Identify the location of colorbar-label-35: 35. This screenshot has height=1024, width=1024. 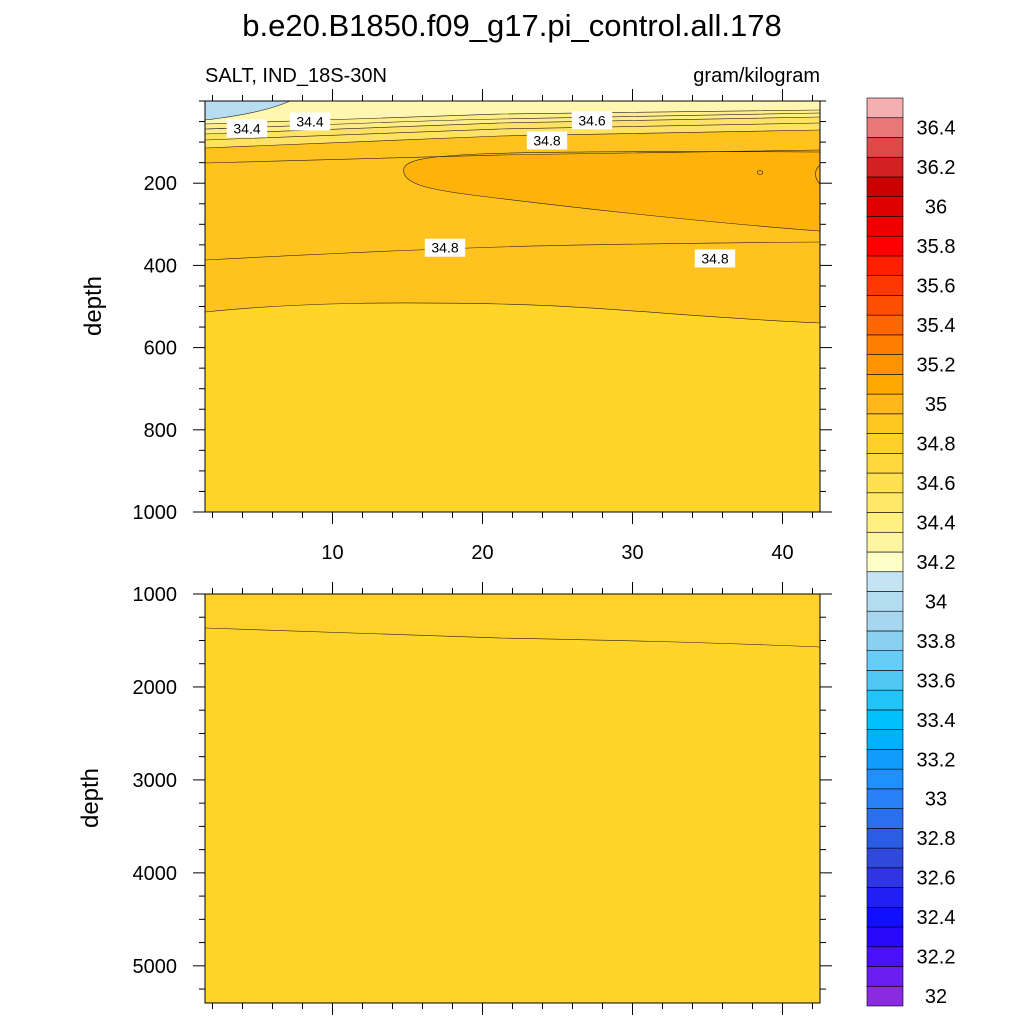
(936, 405).